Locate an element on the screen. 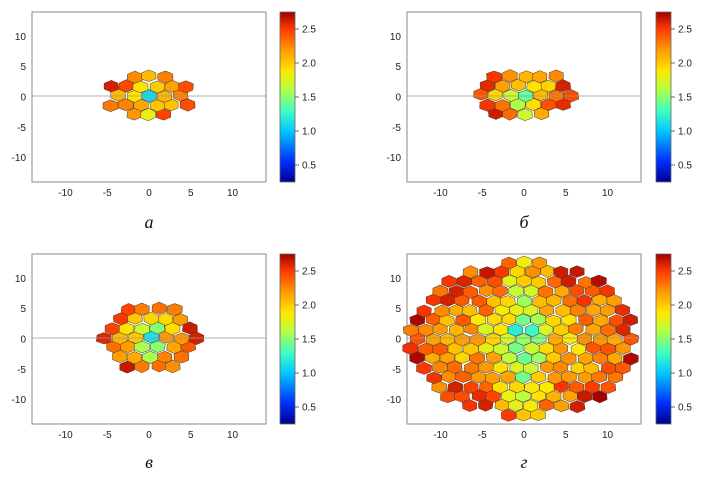 The image size is (719, 477). x-tick-label: 5 is located at coordinates (566, 193).